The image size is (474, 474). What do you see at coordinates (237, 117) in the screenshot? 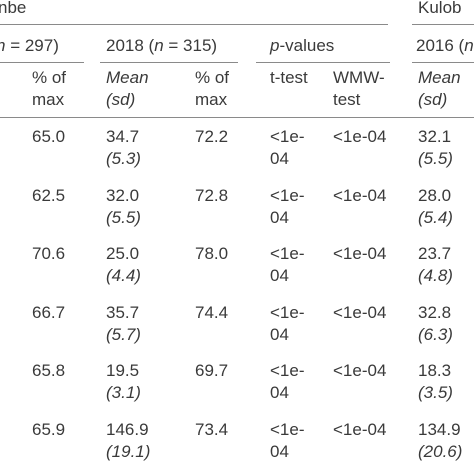
I see `header-bottom-rule` at bounding box center [237, 117].